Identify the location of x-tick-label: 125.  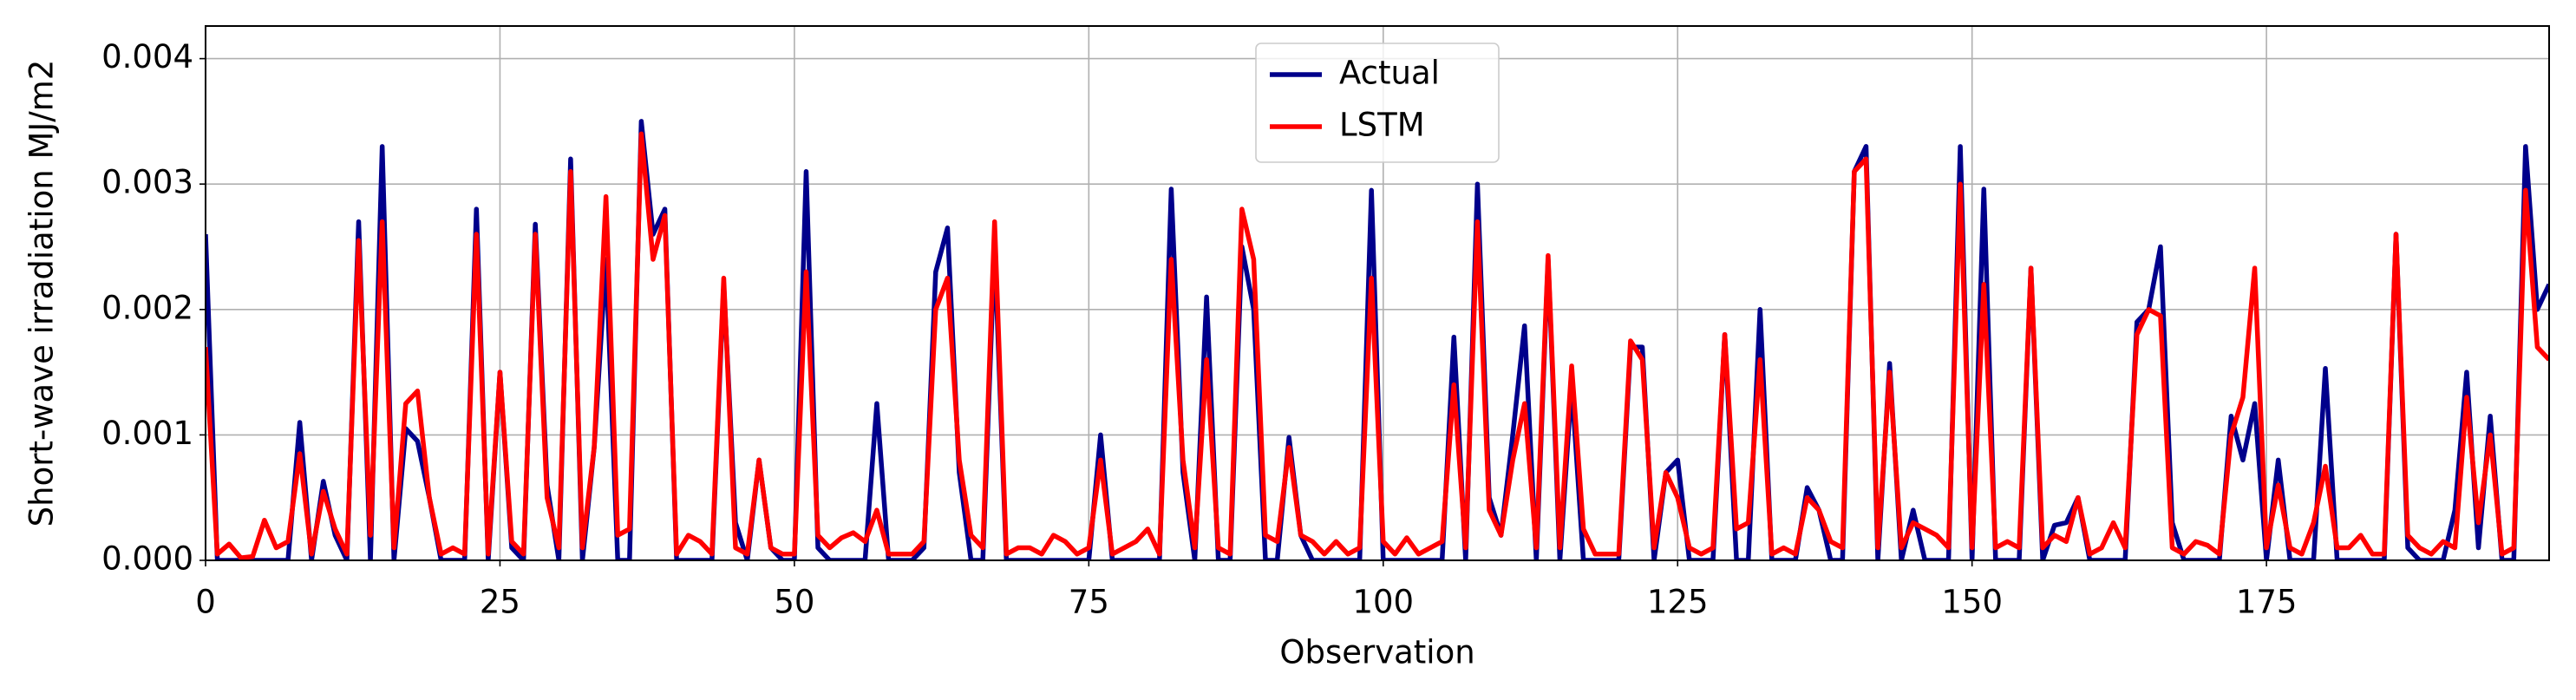
(1678, 602).